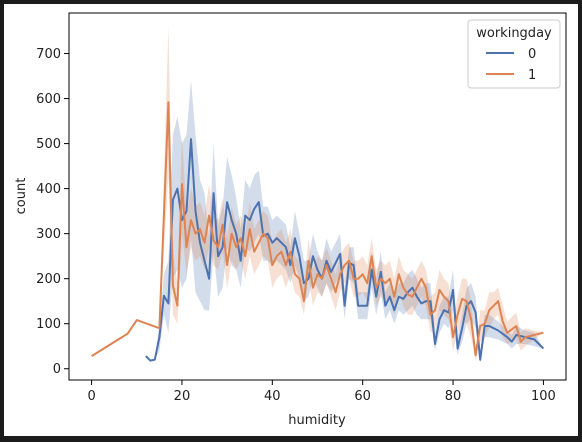 The height and width of the screenshot is (442, 582). What do you see at coordinates (514, 54) in the screenshot?
I see `legend: workingday 0 1` at bounding box center [514, 54].